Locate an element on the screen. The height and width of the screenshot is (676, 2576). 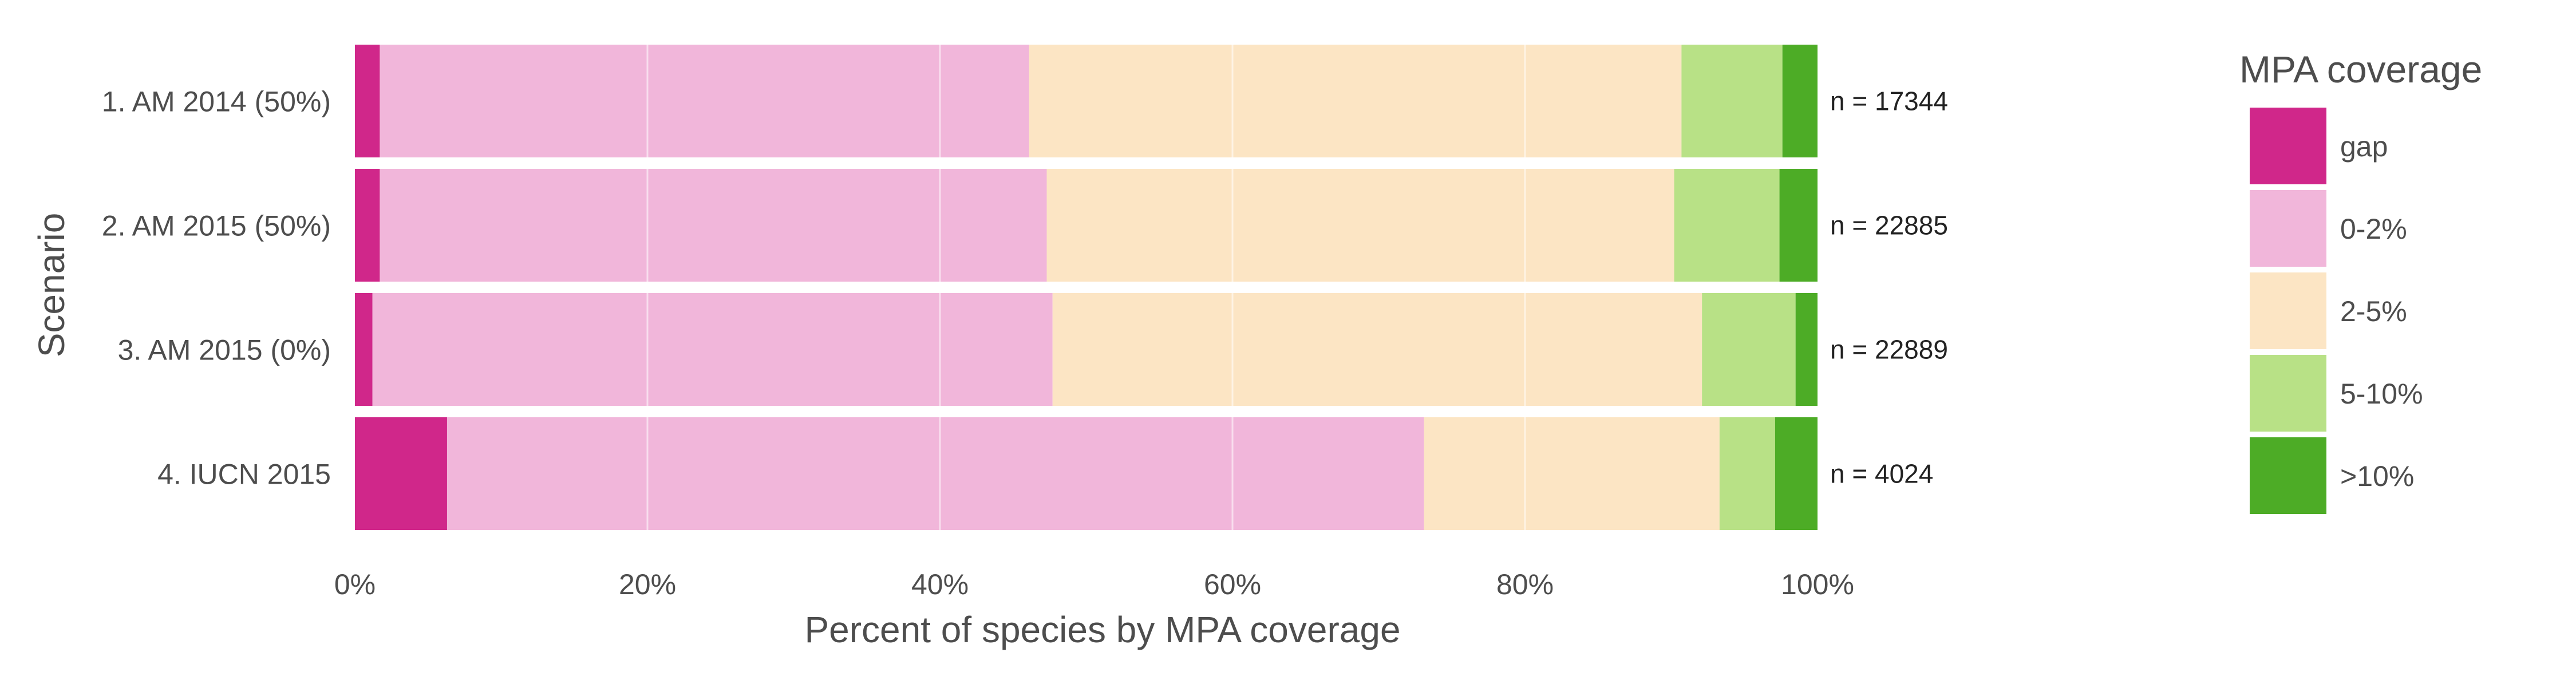
y-axis-title: Scenario is located at coordinates (51, 286).